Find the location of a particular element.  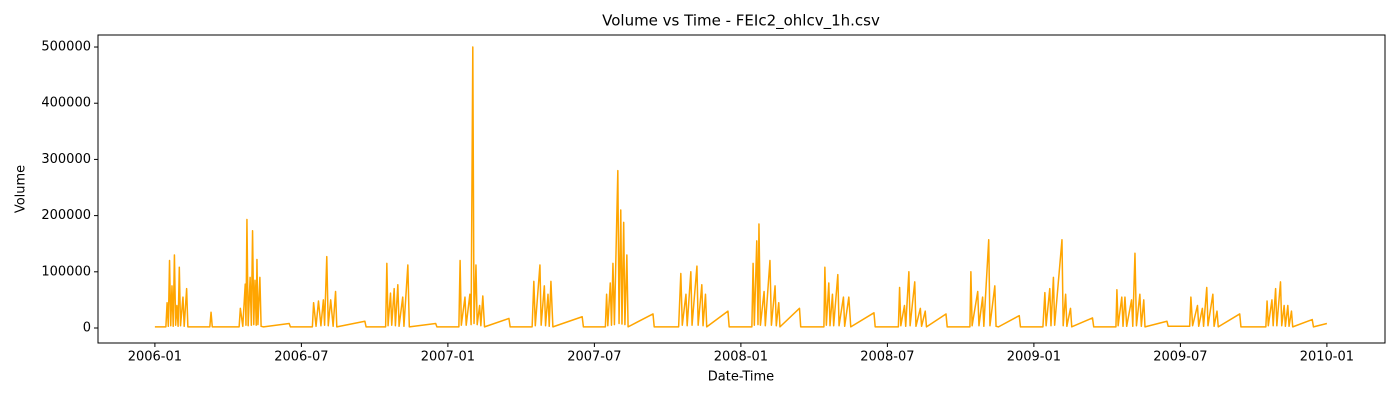

y-tick-label: 0 is located at coordinates (87, 327).